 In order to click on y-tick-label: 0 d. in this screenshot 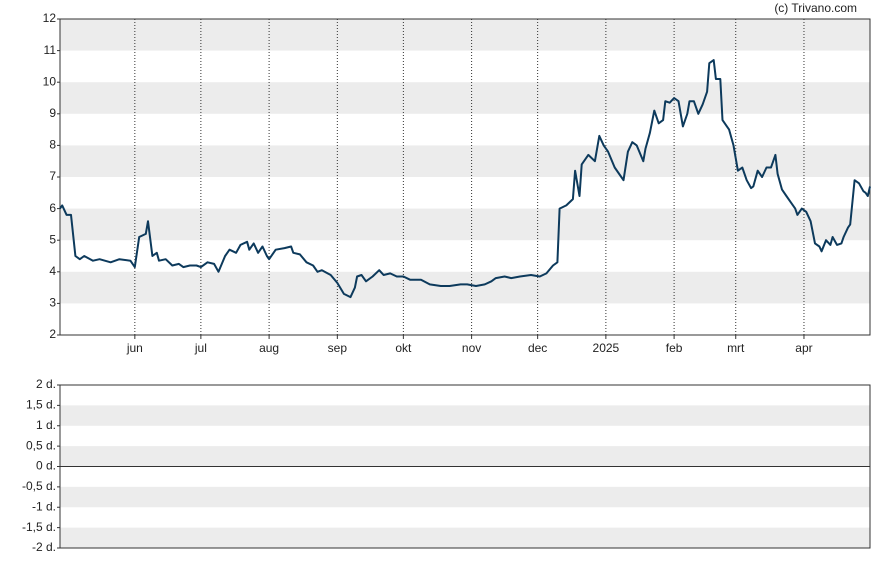, I will do `click(46, 466)`.